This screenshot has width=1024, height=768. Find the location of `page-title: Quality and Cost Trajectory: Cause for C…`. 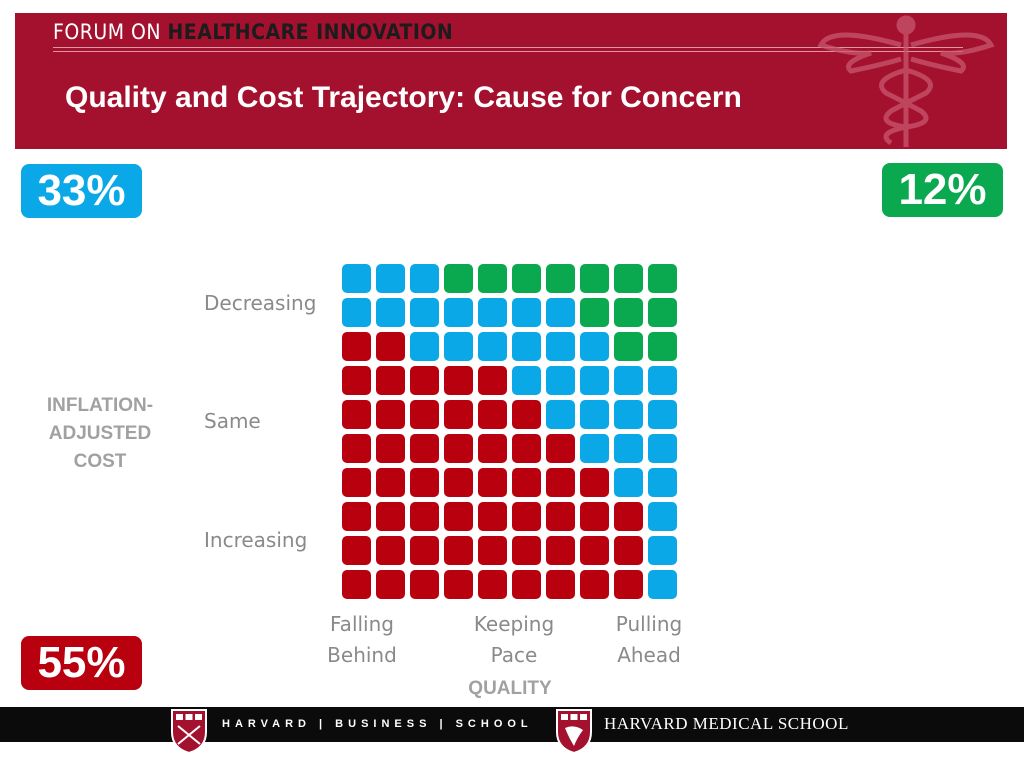

page-title: Quality and Cost Trajectory: Cause for C… is located at coordinates (403, 97).